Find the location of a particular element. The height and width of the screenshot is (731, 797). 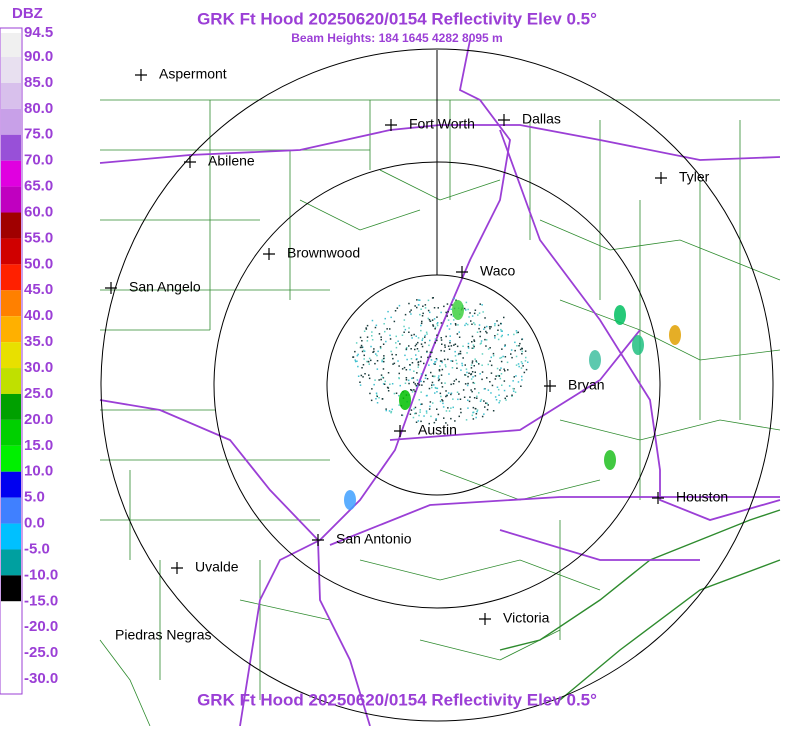

legend-label: -5.0 is located at coordinates (37, 548).